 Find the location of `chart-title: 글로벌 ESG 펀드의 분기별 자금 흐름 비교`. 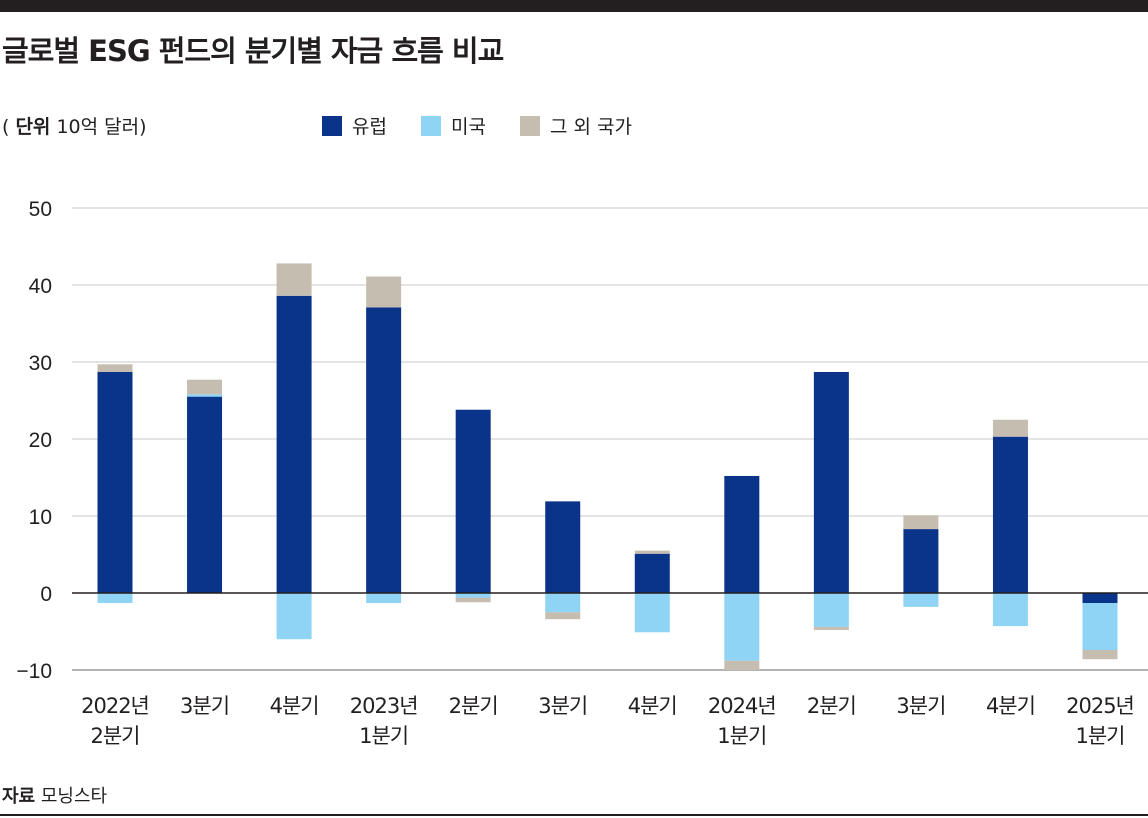

chart-title: 글로벌 ESG 펀드의 분기별 자금 흐름 비교 is located at coordinates (253, 51).